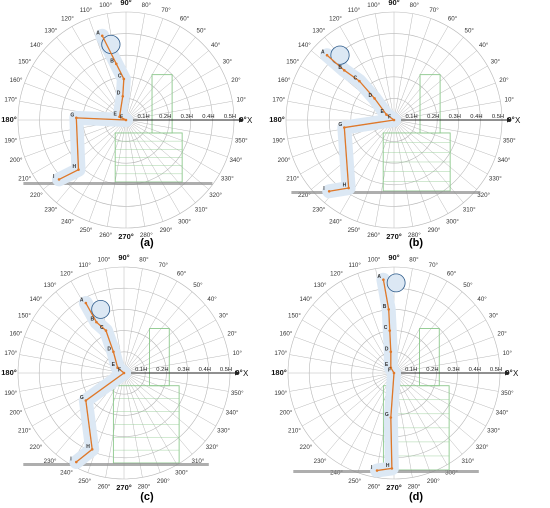 This screenshot has width=550, height=508. I want to click on joint-label: B, so click(340, 68).